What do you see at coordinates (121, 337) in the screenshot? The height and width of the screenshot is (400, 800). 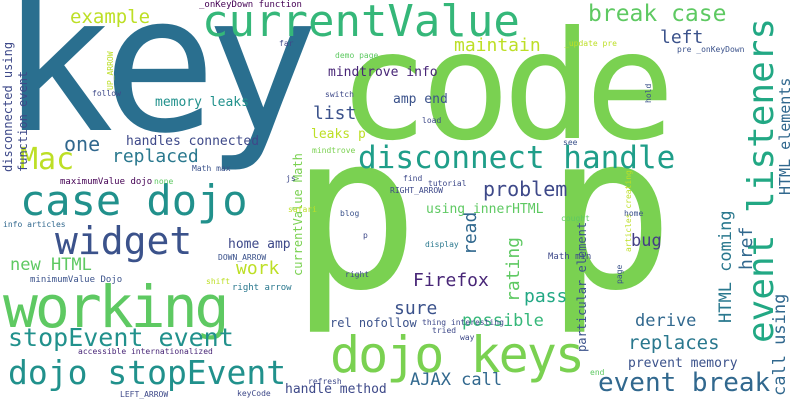 I see `word-stopEvent-event: stopEvent event` at bounding box center [121, 337].